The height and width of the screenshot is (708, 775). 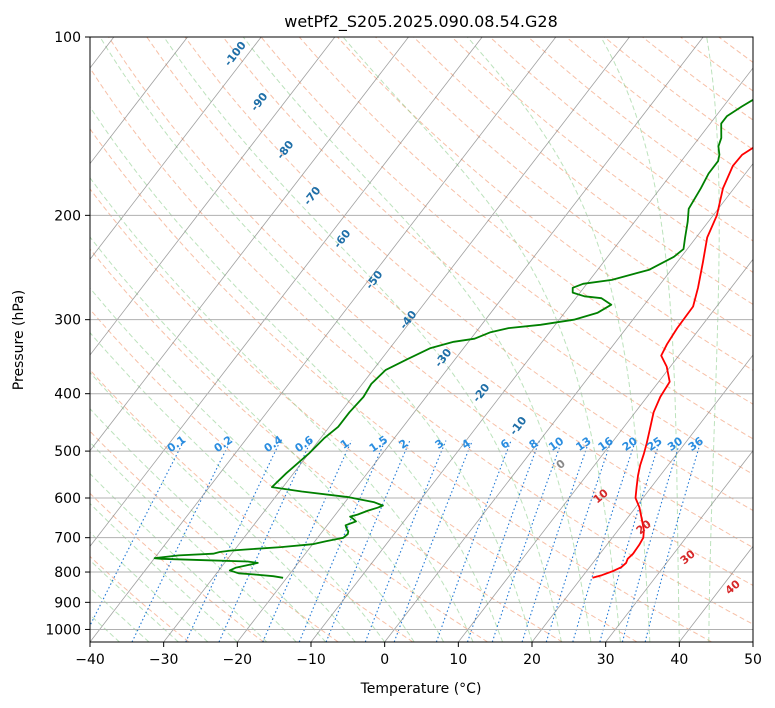 What do you see at coordinates (679, 660) in the screenshot?
I see `x-tick-label: 40` at bounding box center [679, 660].